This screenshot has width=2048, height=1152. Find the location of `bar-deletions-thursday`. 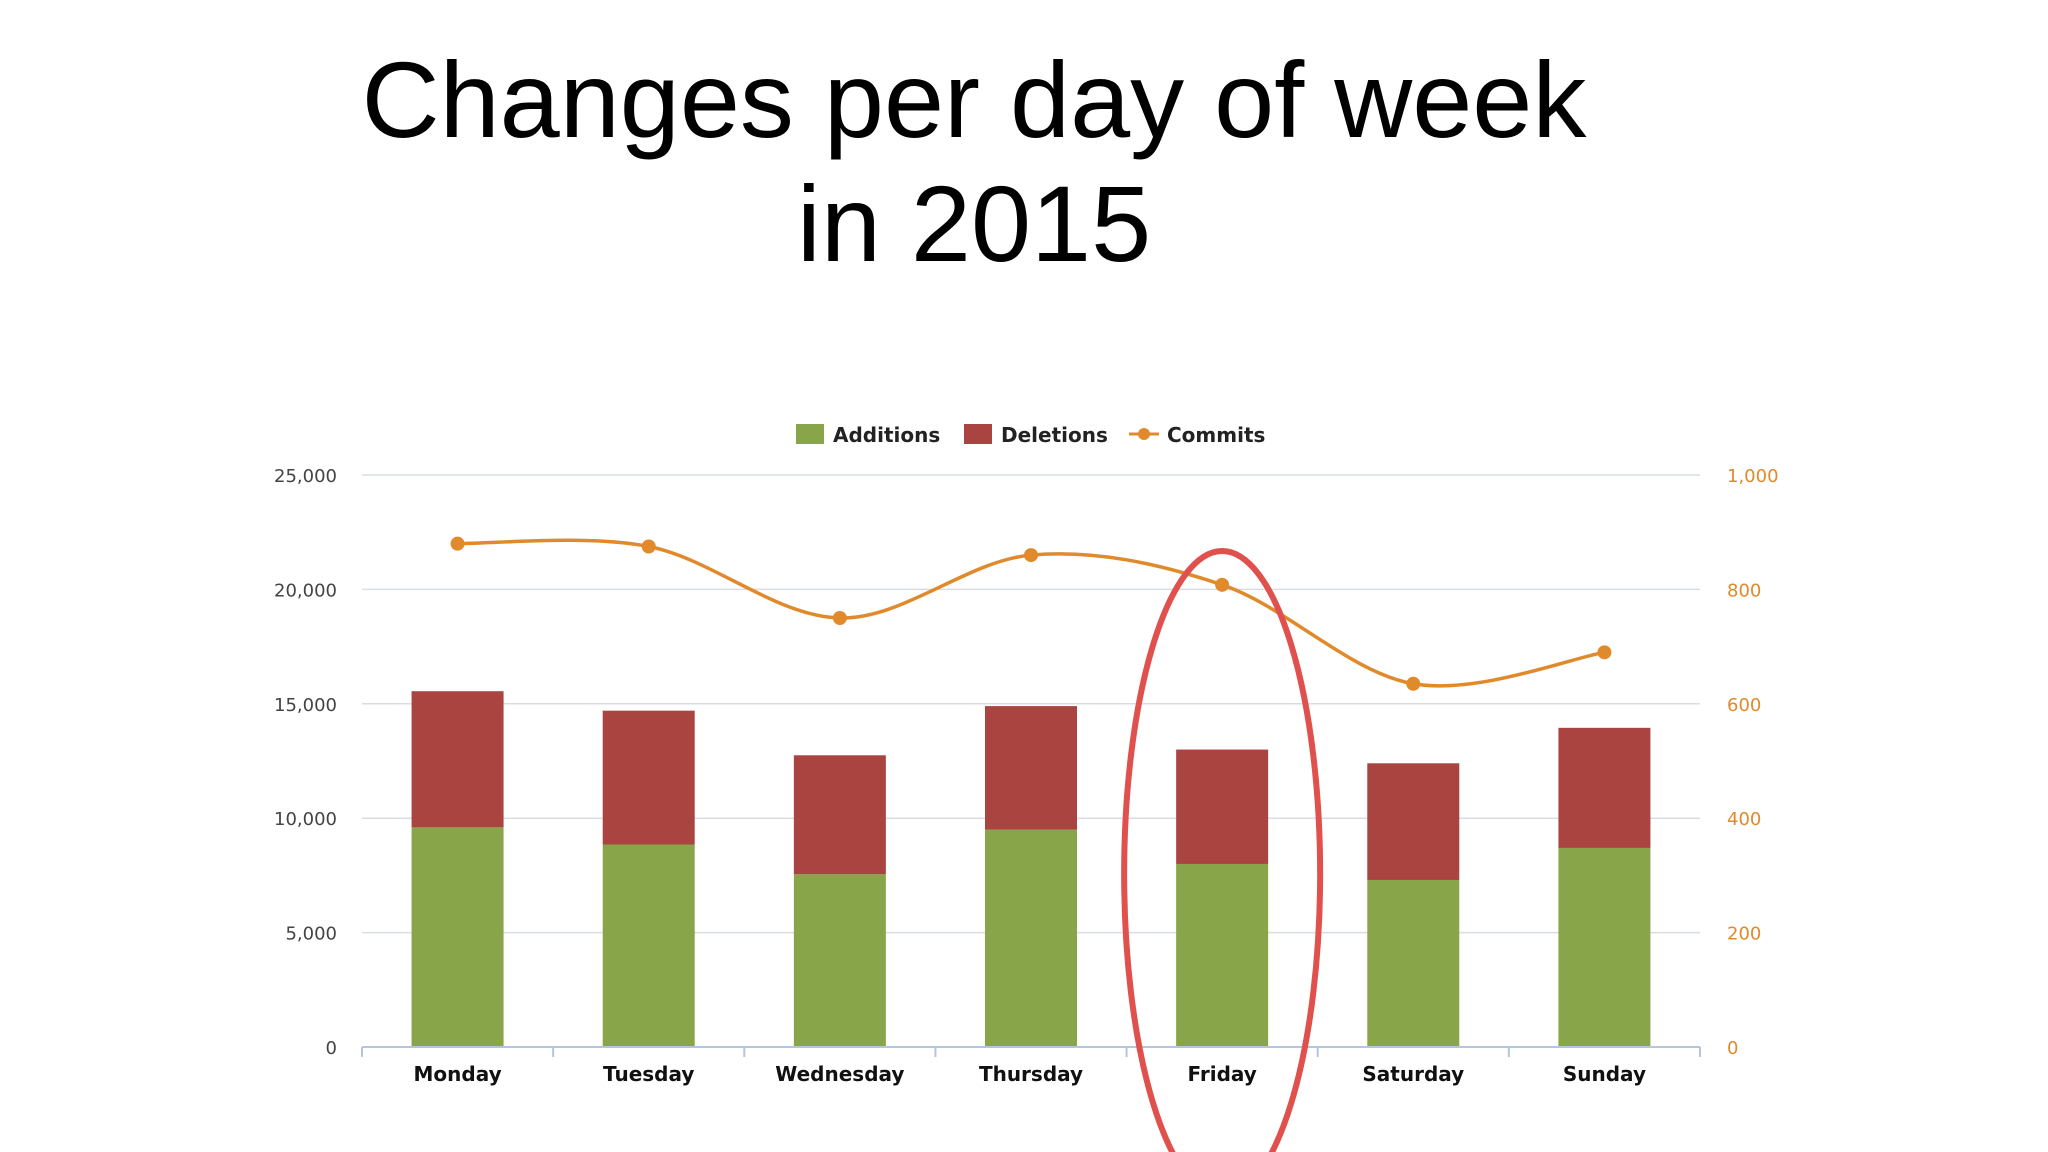

bar-deletions-thursday is located at coordinates (1031, 768).